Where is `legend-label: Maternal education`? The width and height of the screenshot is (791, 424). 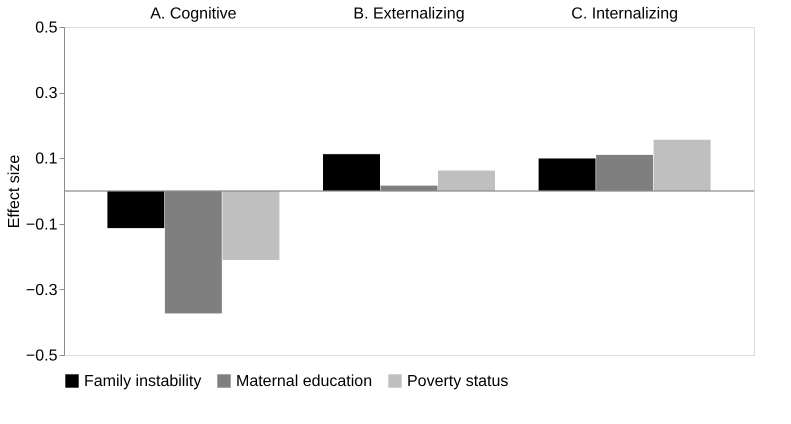
legend-label: Maternal education is located at coordinates (304, 381).